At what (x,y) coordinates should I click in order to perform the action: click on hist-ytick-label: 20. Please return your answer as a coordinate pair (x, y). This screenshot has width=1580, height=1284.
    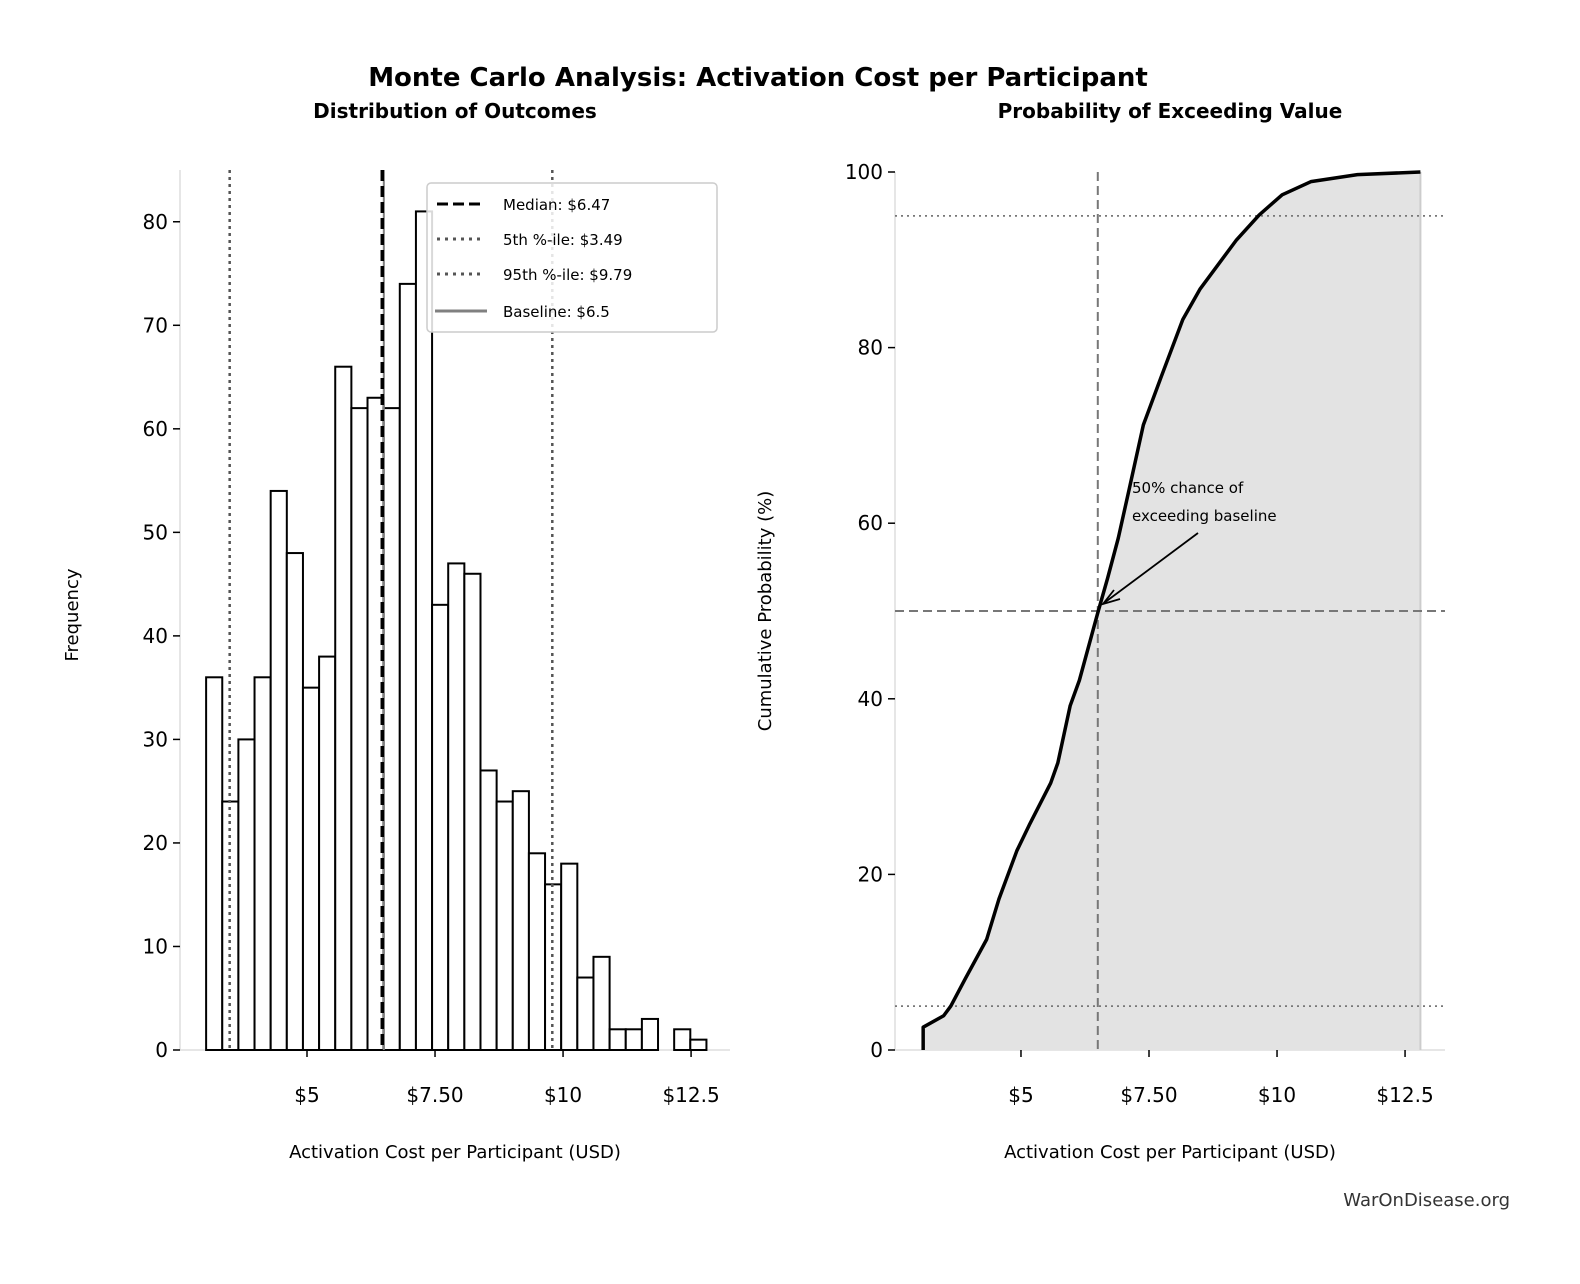
    Looking at the image, I should click on (155, 843).